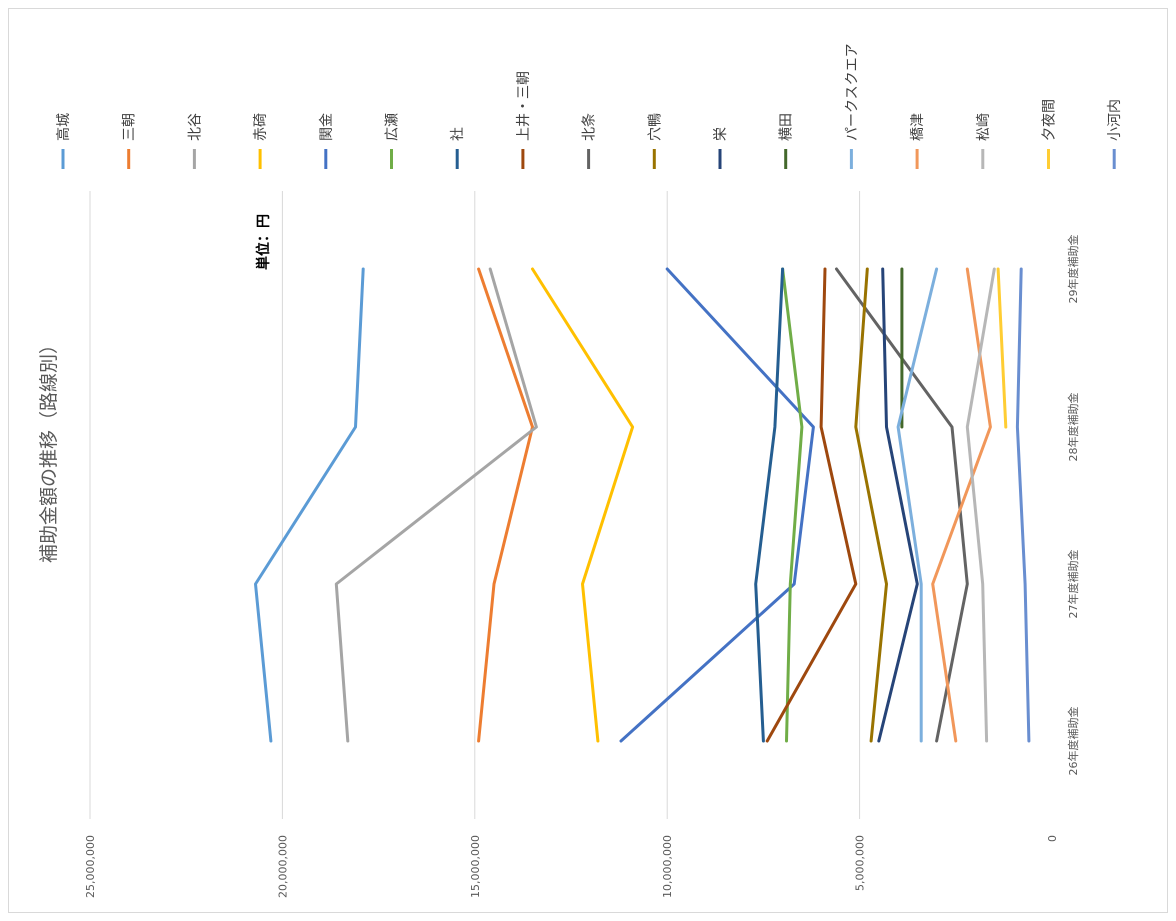 This screenshot has height=921, width=1176. I want to click on value-tick-label: 0, so click(1052, 838).